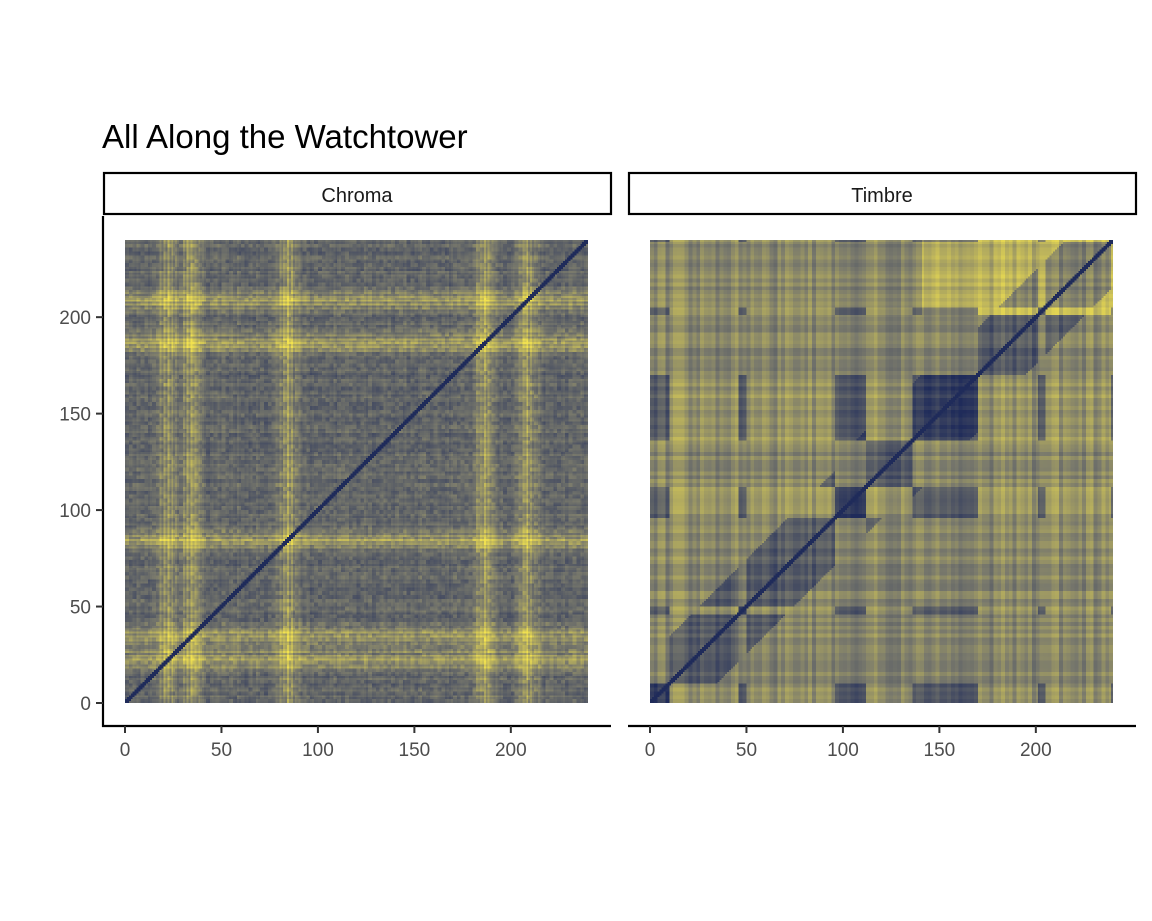 This screenshot has height=921, width=1152. What do you see at coordinates (85, 704) in the screenshot?
I see `y-tick-label: 0` at bounding box center [85, 704].